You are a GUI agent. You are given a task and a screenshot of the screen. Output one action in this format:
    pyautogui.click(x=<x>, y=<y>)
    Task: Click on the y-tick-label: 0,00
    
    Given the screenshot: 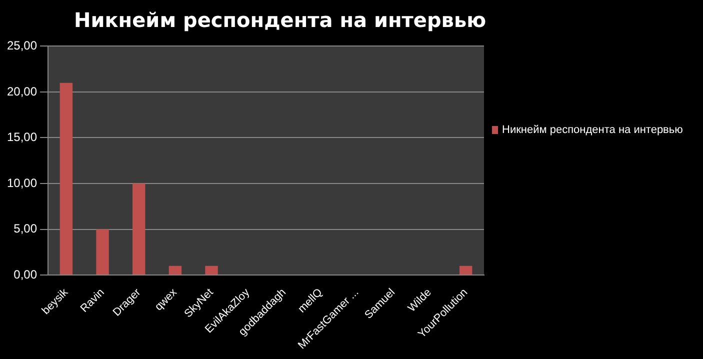 What is the action you would take?
    pyautogui.click(x=26, y=274)
    